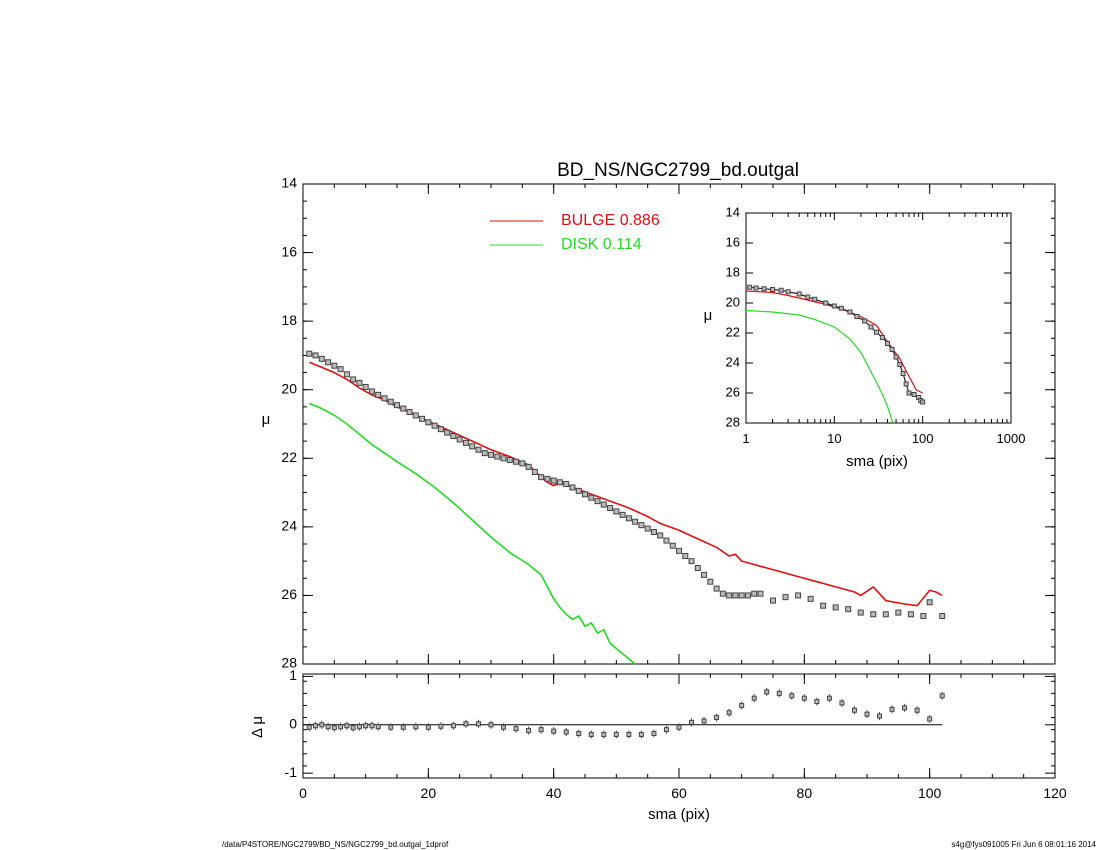 The image size is (1100, 850). Describe the element at coordinates (554, 793) in the screenshot. I see `x-tick-label: 40` at that location.